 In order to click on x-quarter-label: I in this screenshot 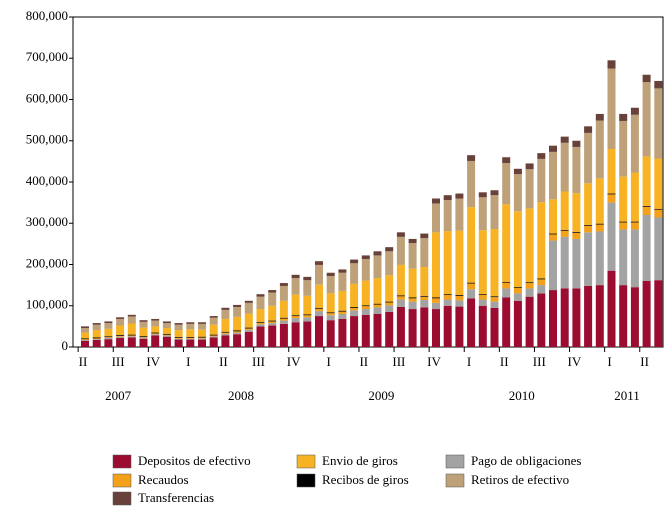, I will do `click(469, 361)`.